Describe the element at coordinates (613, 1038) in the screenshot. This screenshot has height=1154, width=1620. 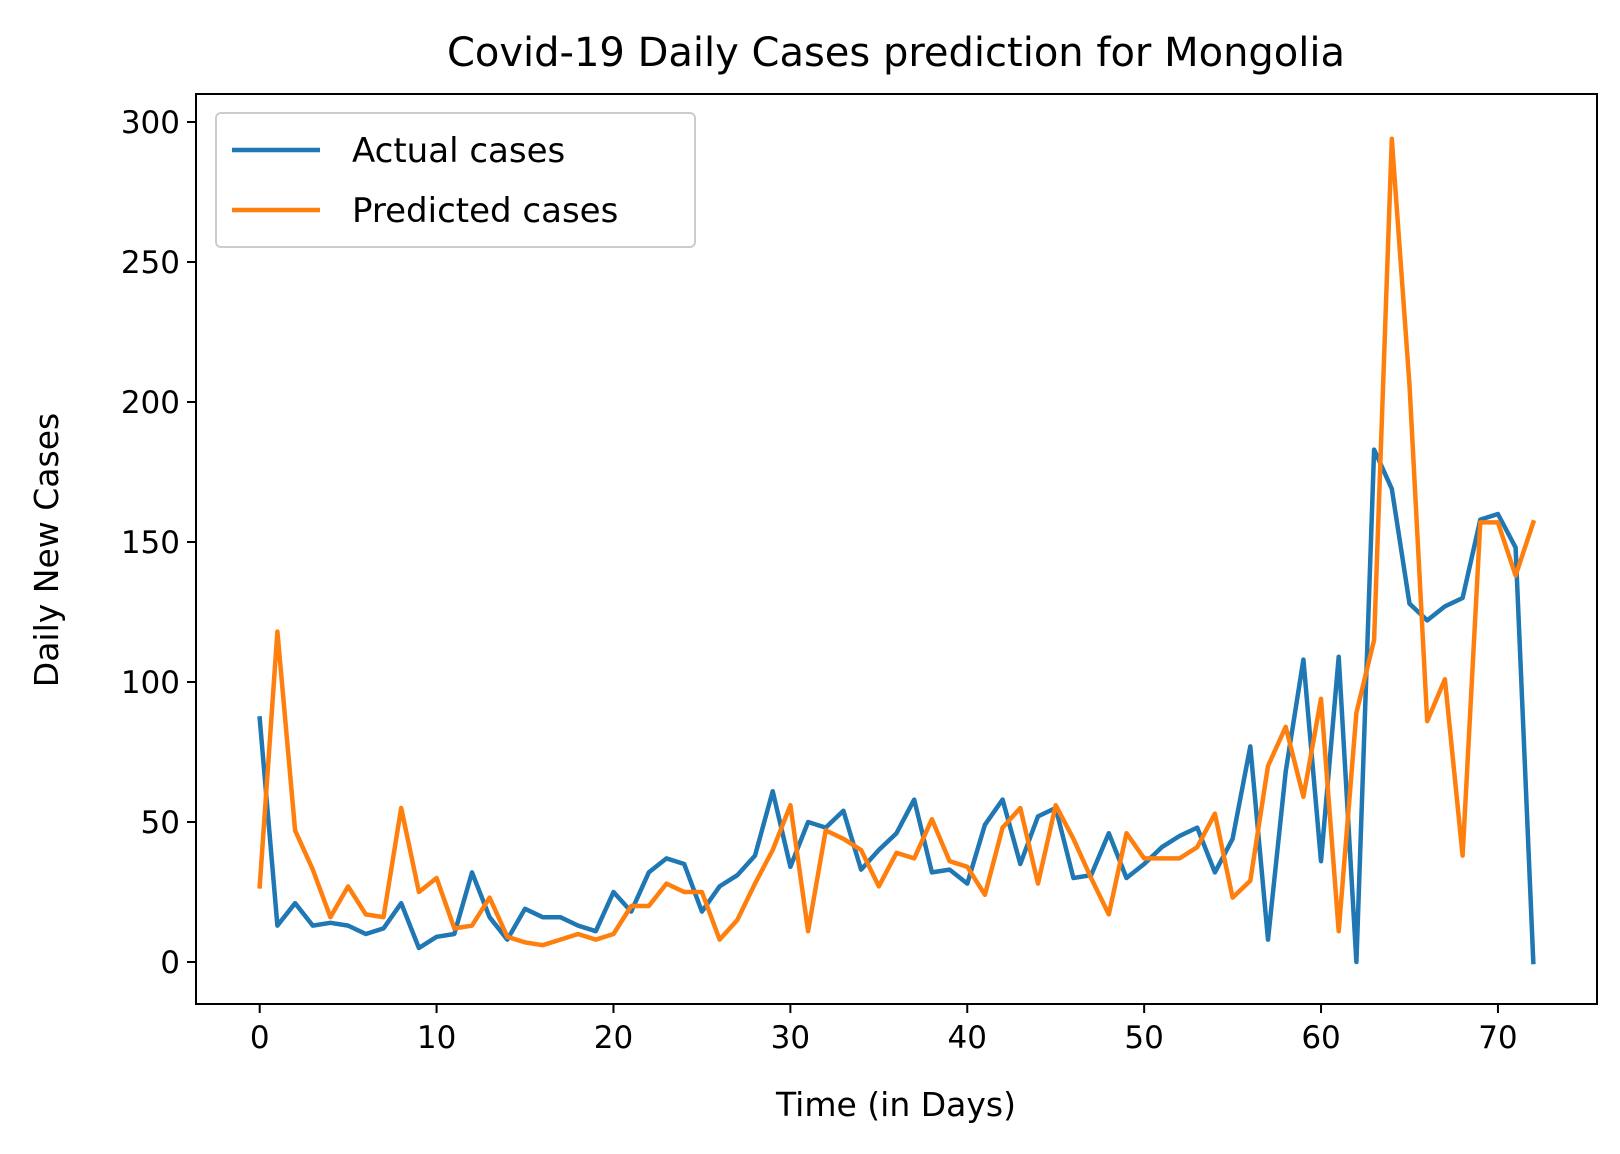
I see `x-tick-label: 20` at that location.